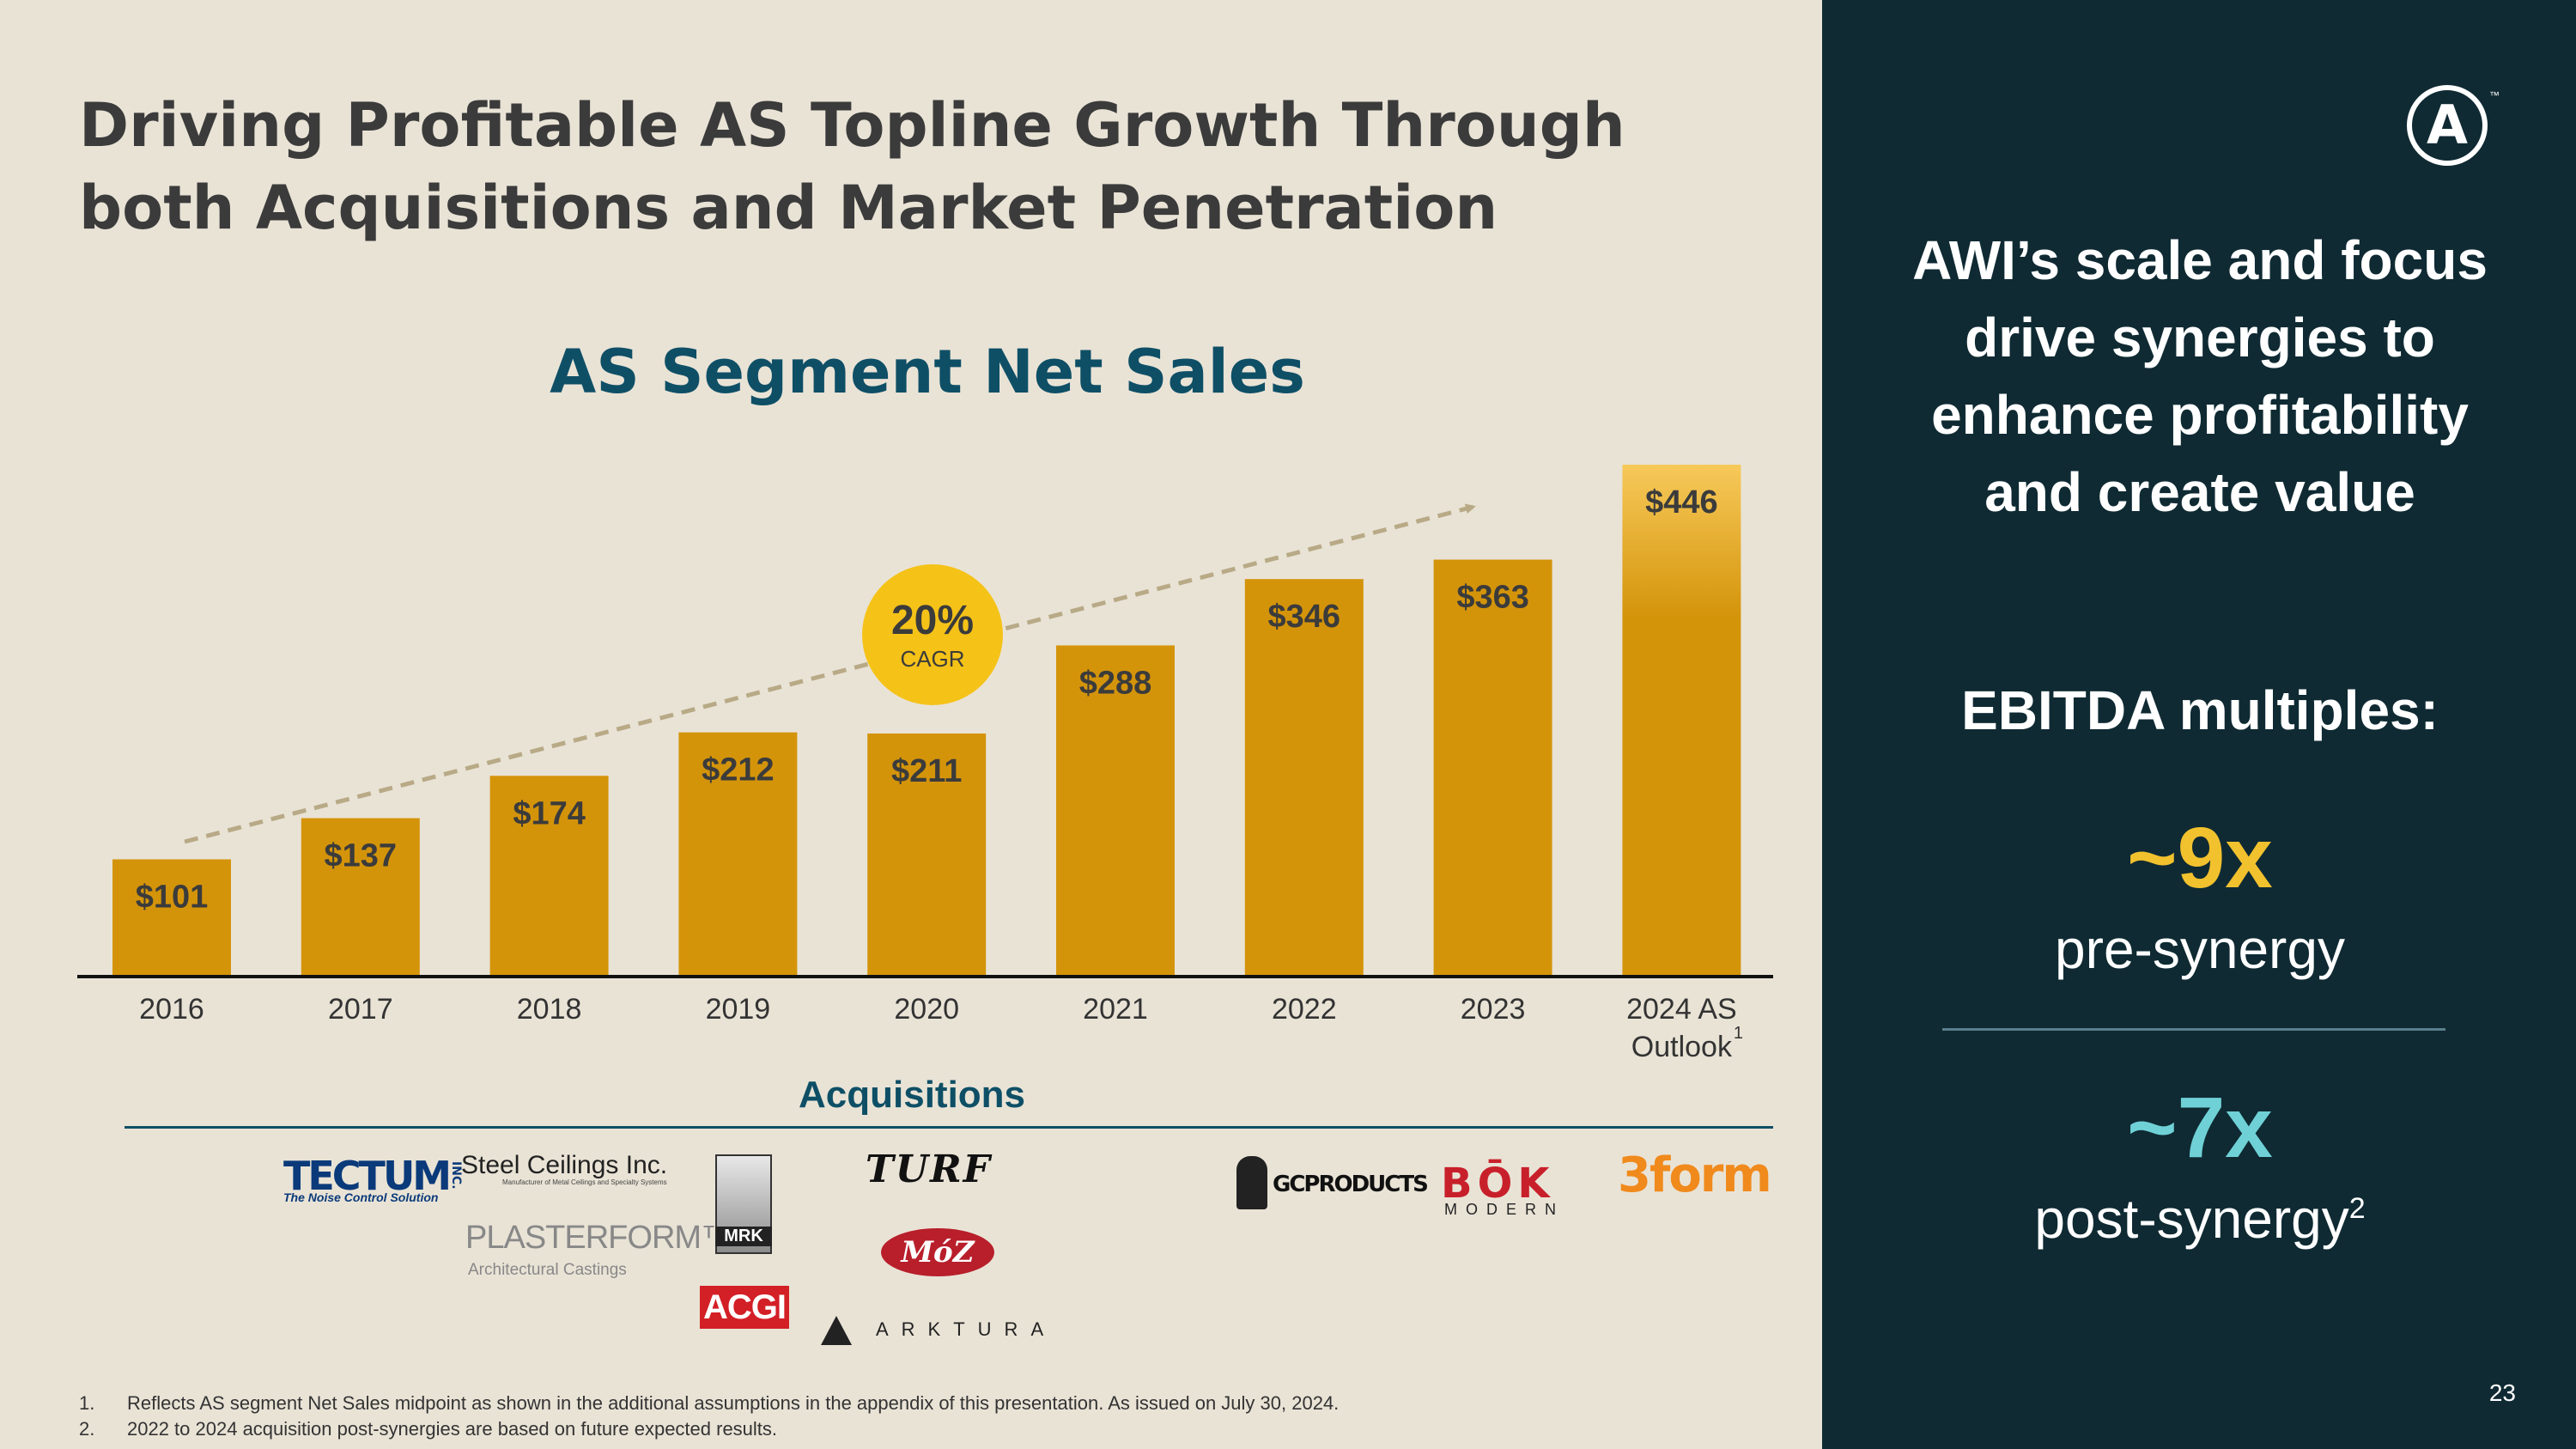 This screenshot has height=1449, width=2576. Describe the element at coordinates (457, 1175) in the screenshot. I see `tectum-inc-text: INC.` at that location.